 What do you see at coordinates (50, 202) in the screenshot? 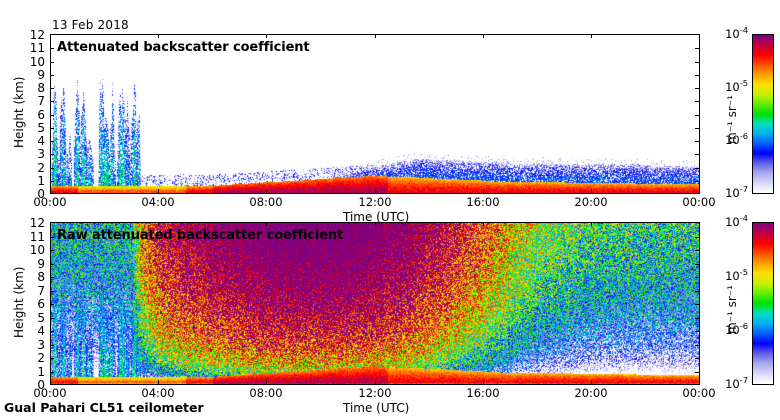
I see `x-tick-label-0-0: 00:00` at bounding box center [50, 202].